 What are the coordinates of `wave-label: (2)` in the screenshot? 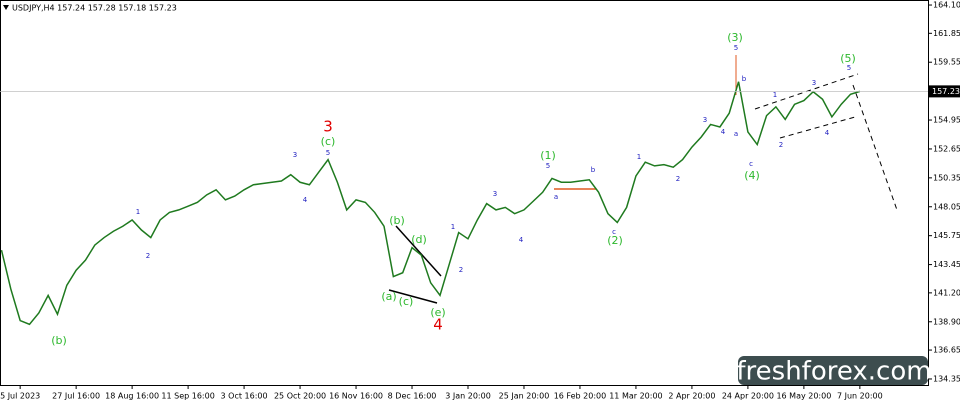 It's located at (615, 240).